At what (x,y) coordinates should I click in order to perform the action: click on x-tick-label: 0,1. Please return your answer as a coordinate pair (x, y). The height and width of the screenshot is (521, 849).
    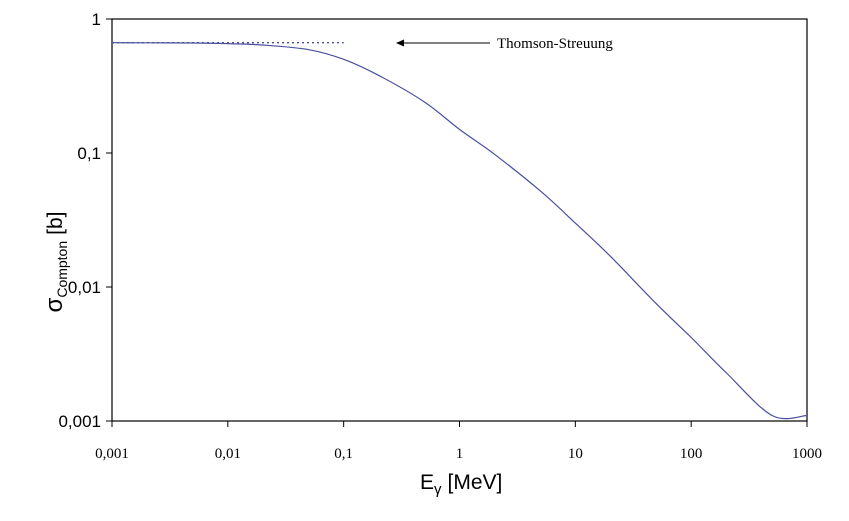
    Looking at the image, I should click on (343, 454).